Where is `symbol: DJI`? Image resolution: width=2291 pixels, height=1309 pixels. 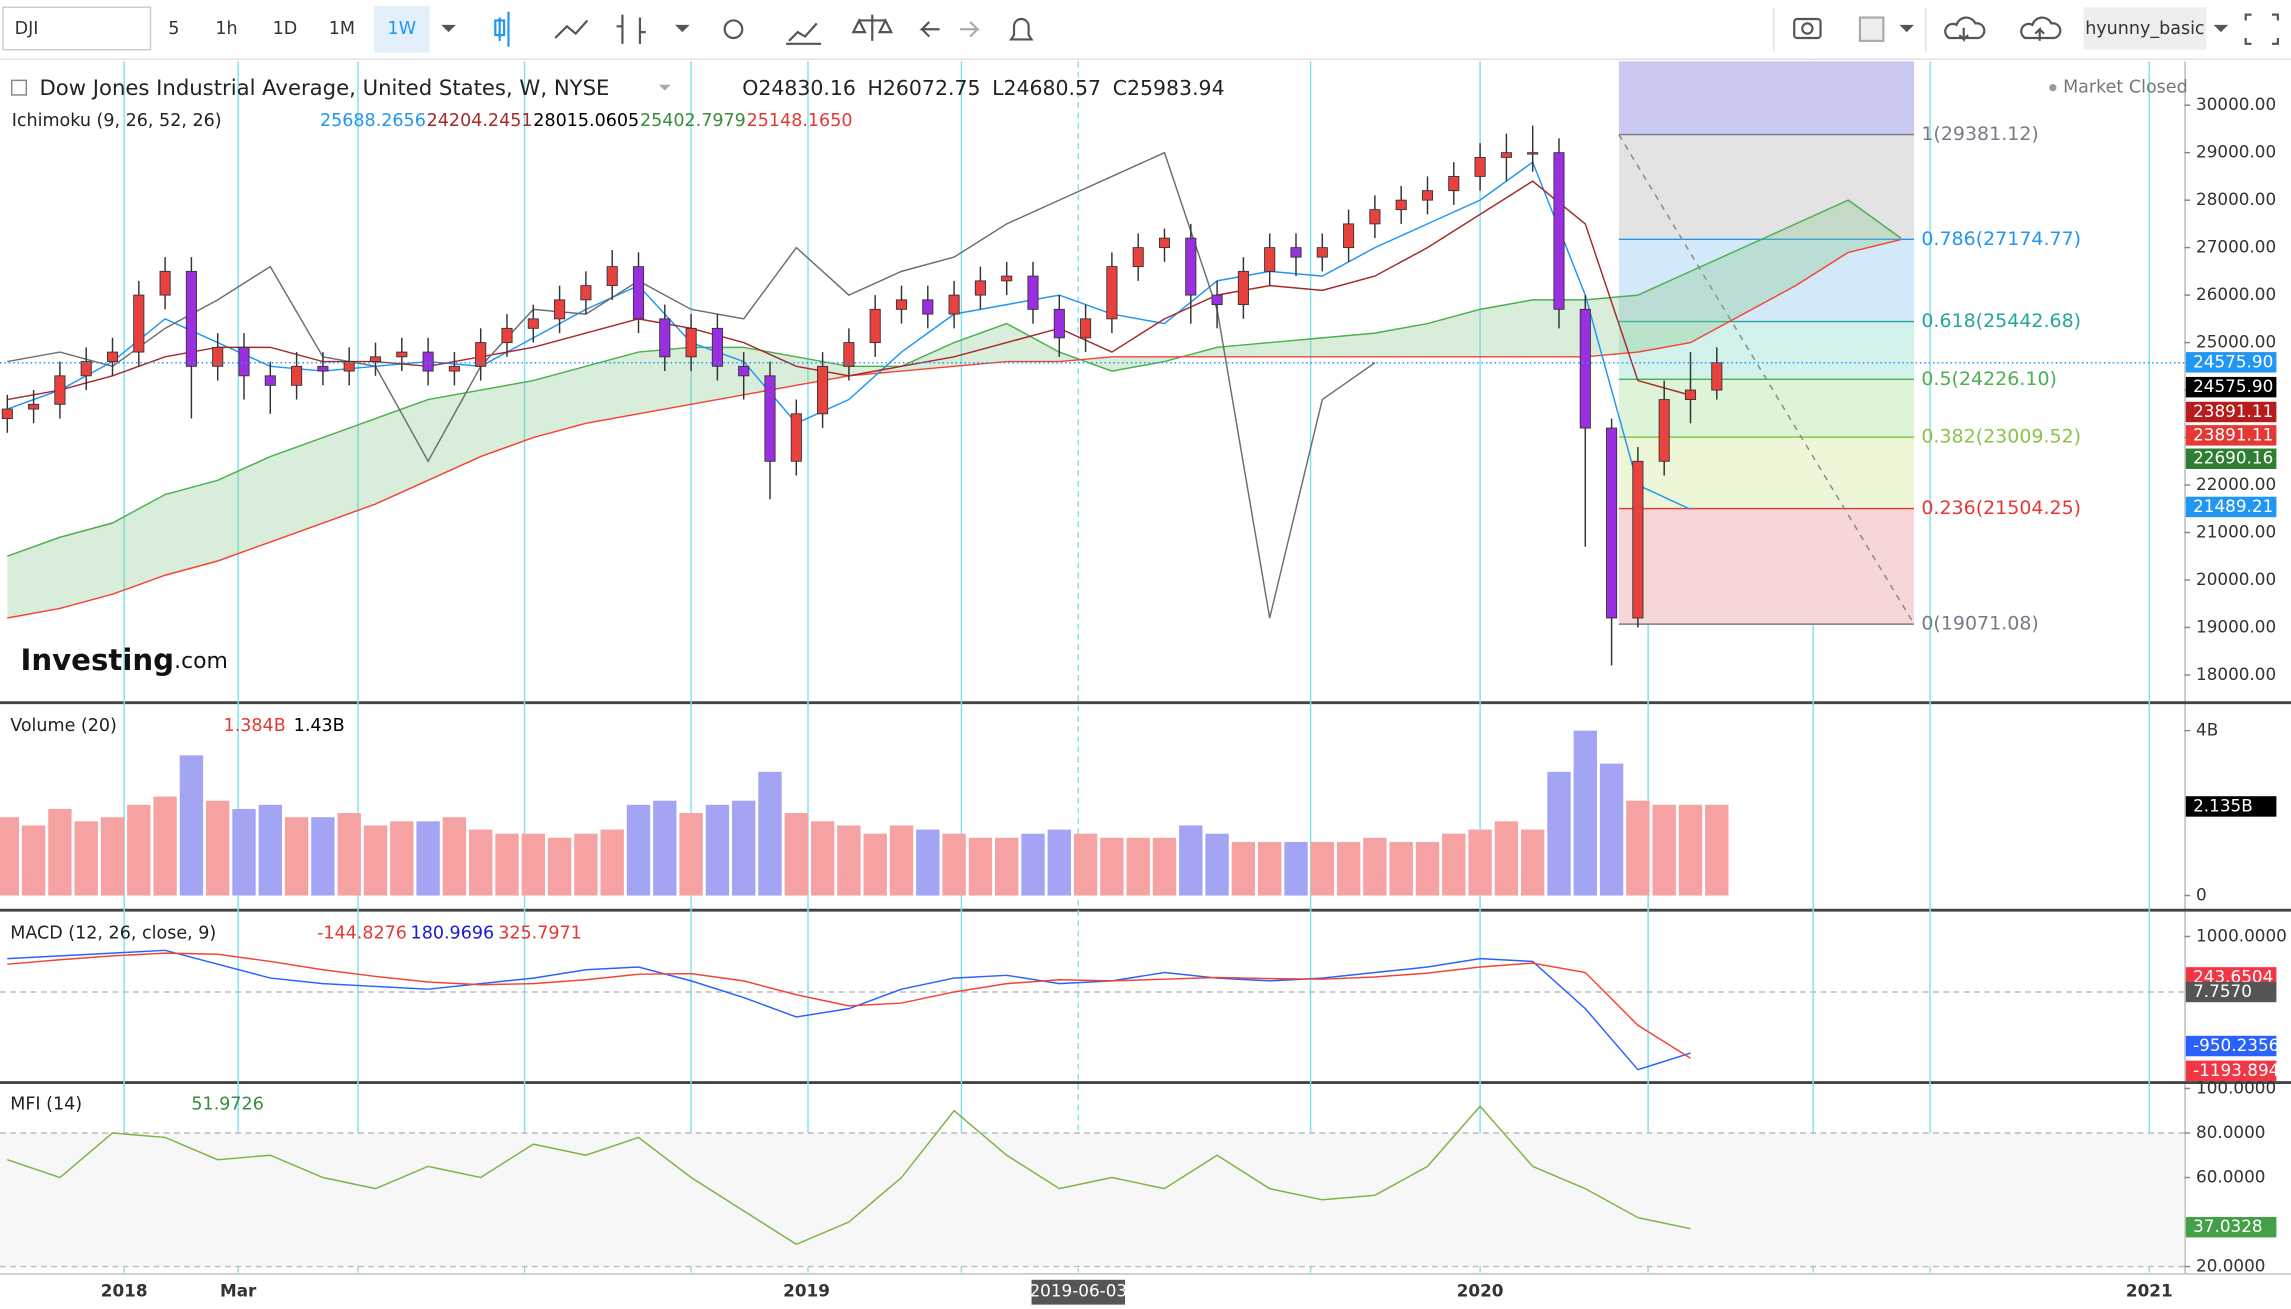
symbol: DJI is located at coordinates (27, 29).